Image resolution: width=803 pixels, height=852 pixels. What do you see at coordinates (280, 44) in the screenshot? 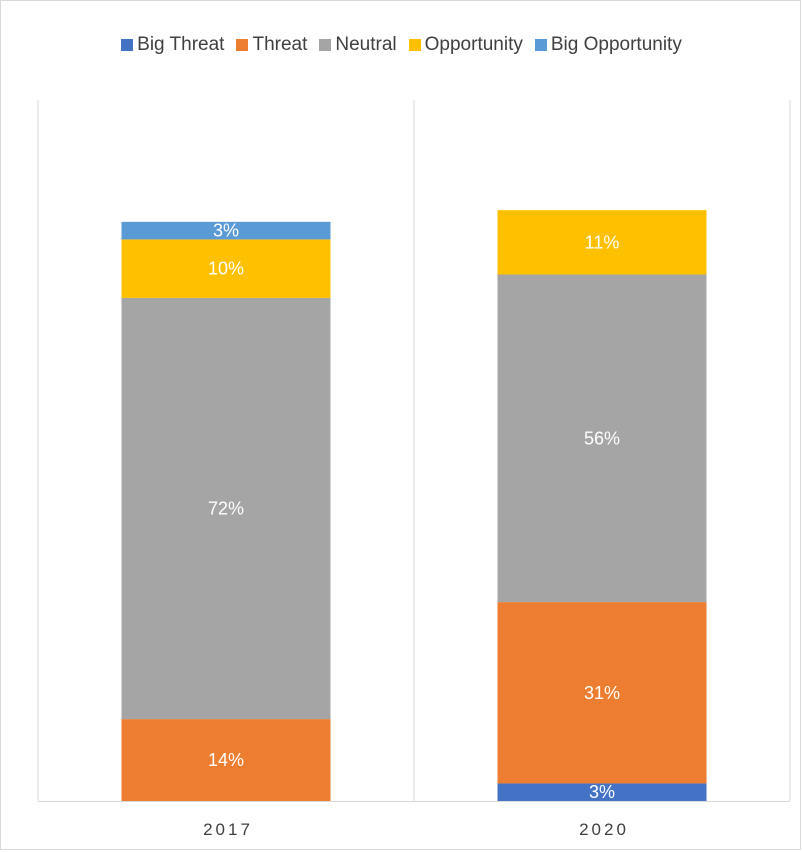
I see `legend-label: Threat` at bounding box center [280, 44].